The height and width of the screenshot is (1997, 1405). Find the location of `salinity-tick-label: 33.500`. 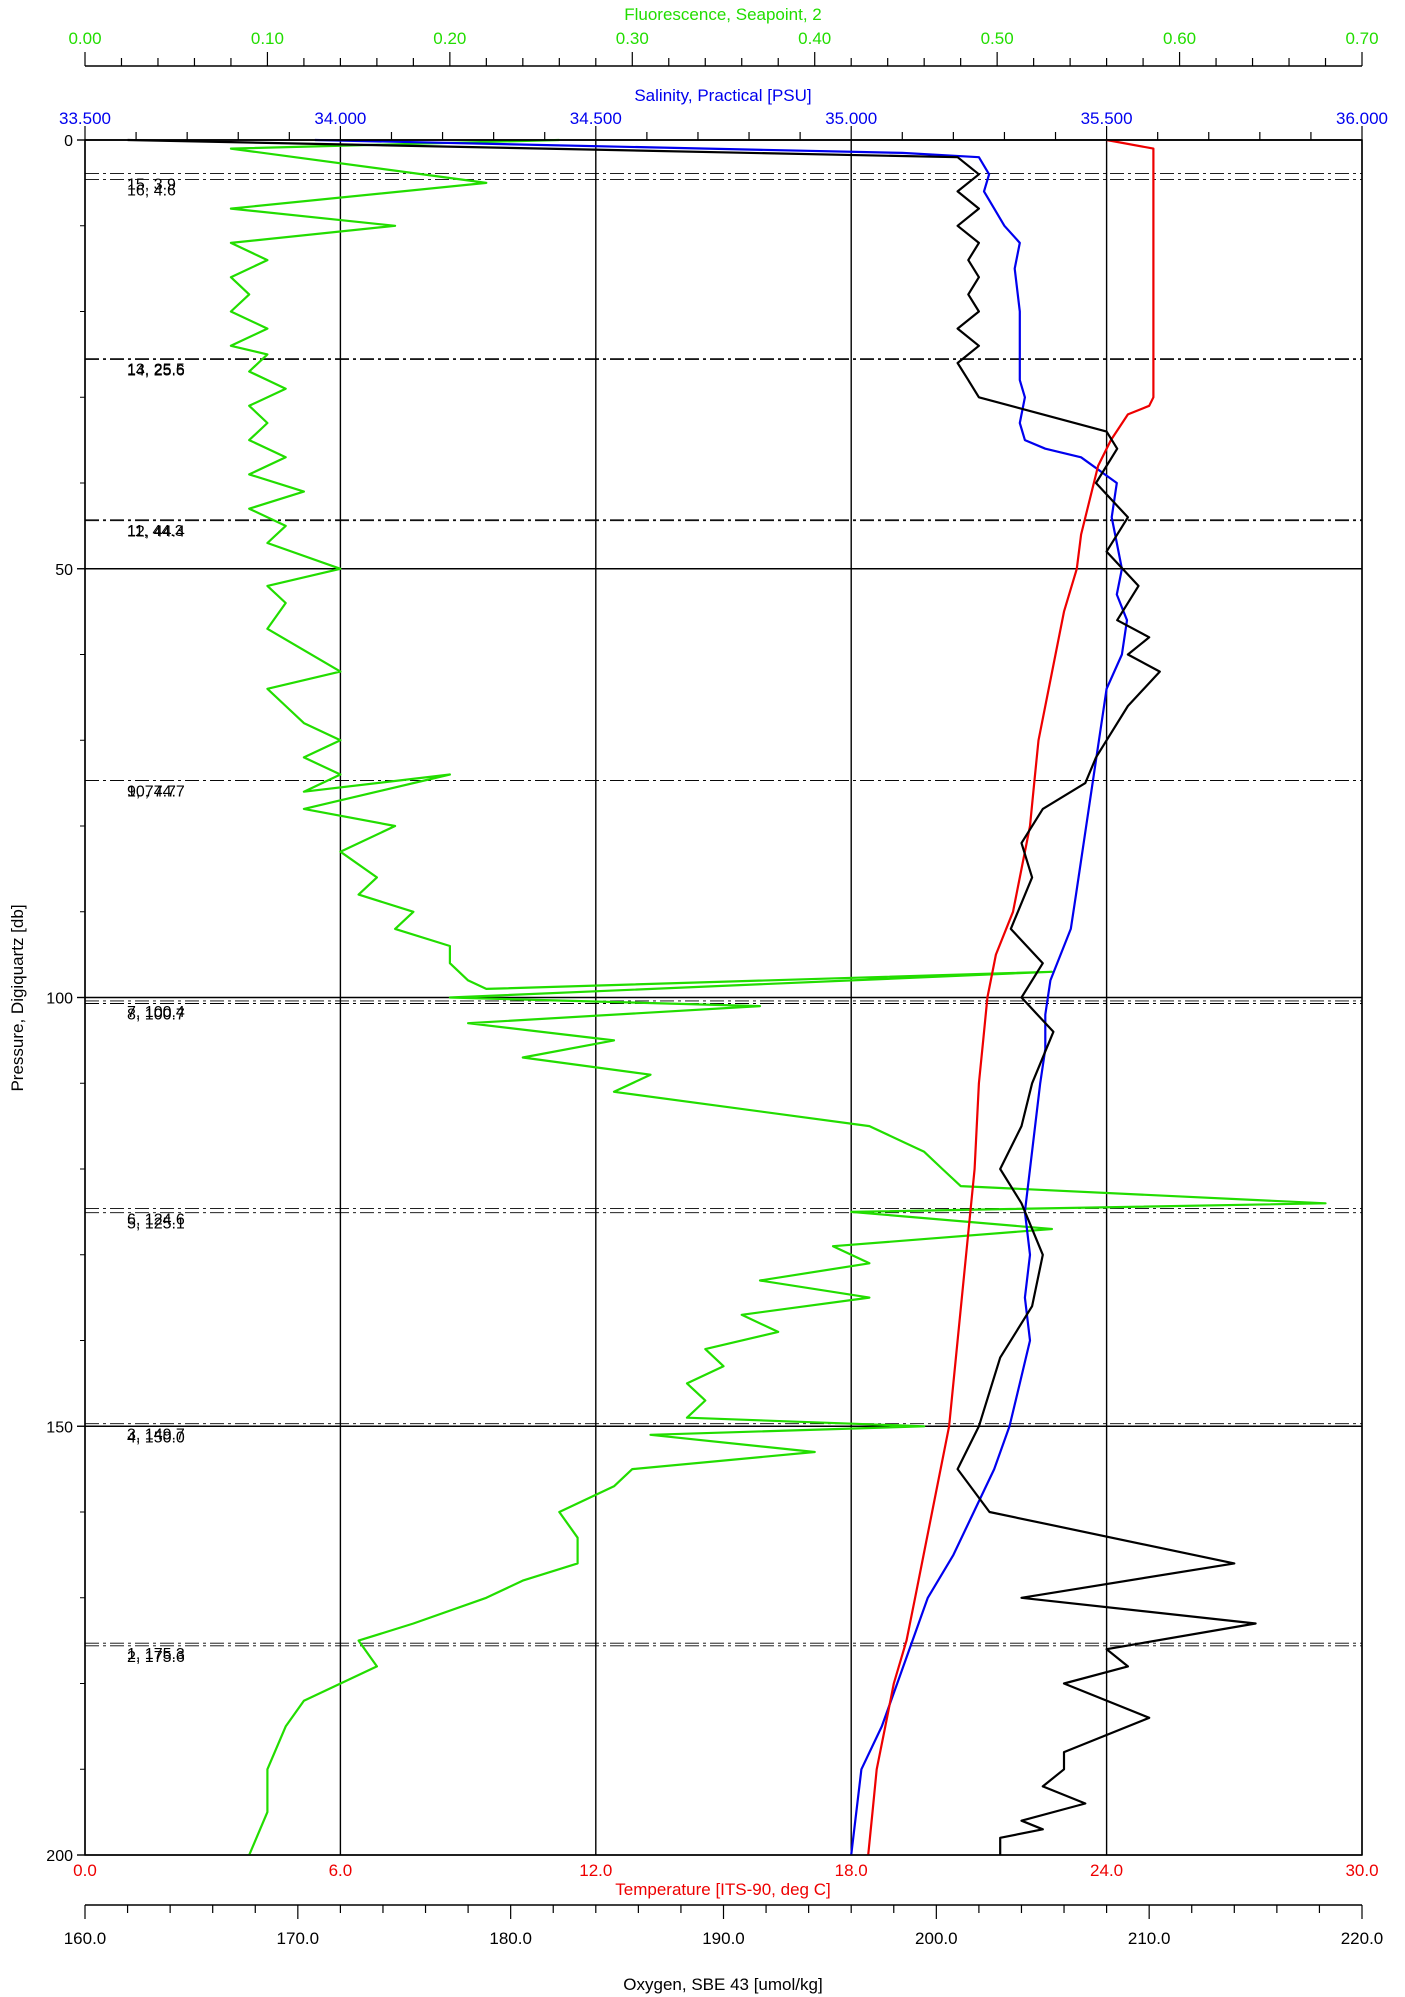

salinity-tick-label: 33.500 is located at coordinates (85, 118).